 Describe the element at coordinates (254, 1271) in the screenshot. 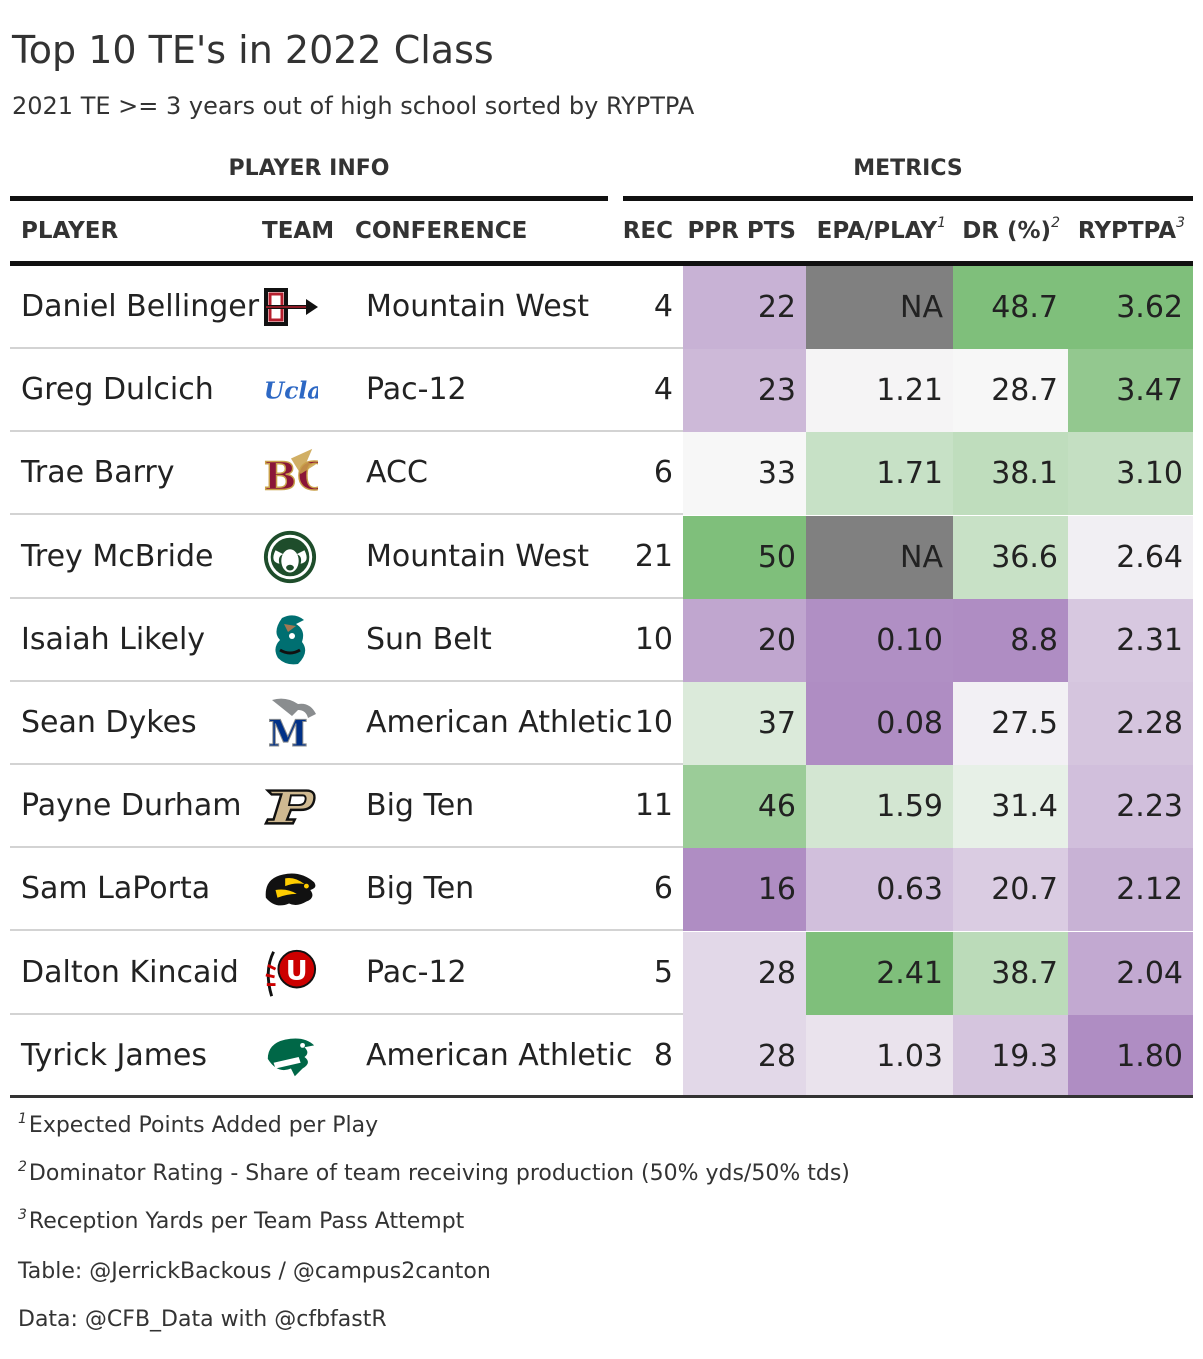

I see `credit-table: Table: @JerrickBackous / @campus2canton` at that location.